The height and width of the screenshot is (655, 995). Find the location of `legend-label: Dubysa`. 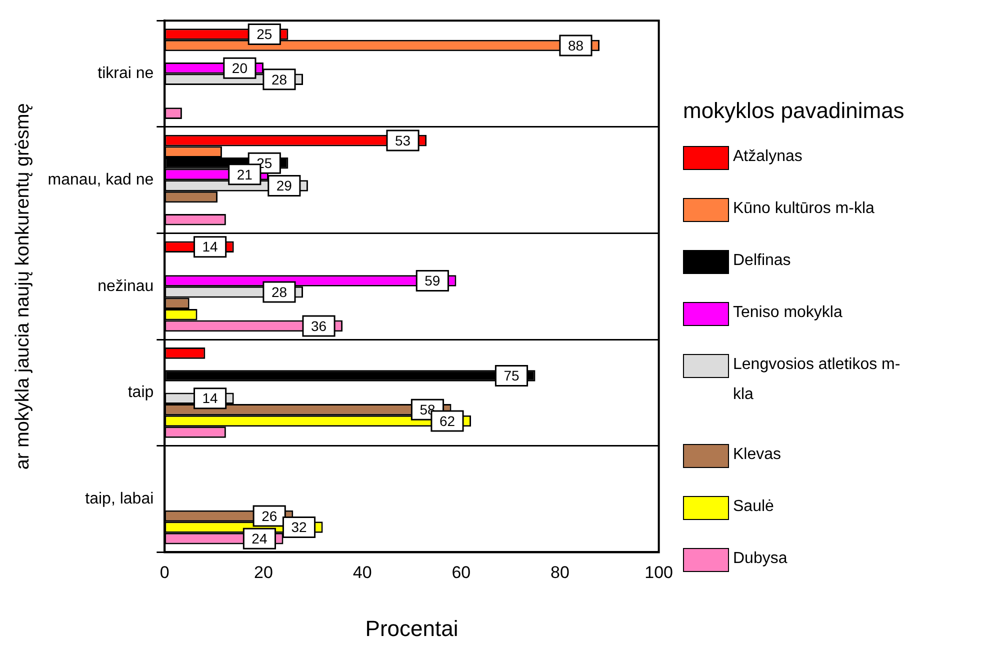

legend-label: Dubysa is located at coordinates (760, 559).